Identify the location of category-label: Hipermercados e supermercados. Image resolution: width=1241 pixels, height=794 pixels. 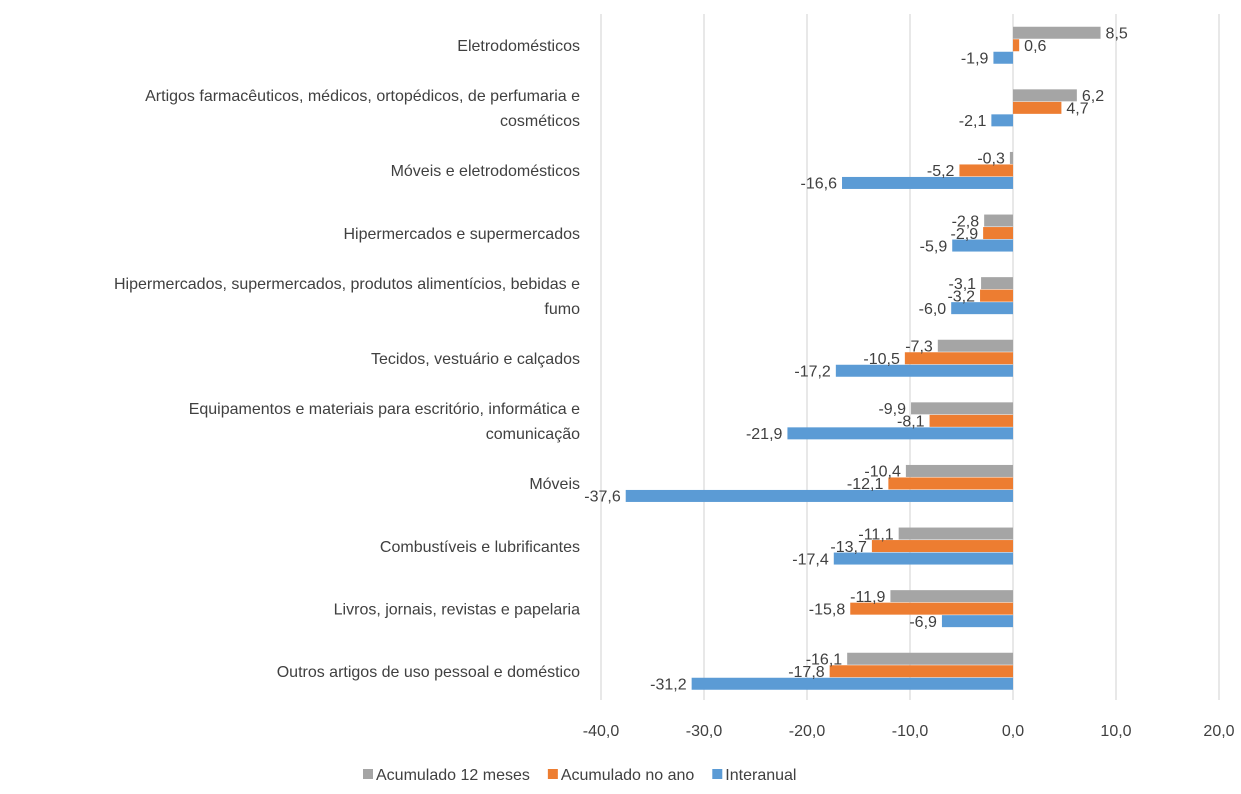
(461, 234).